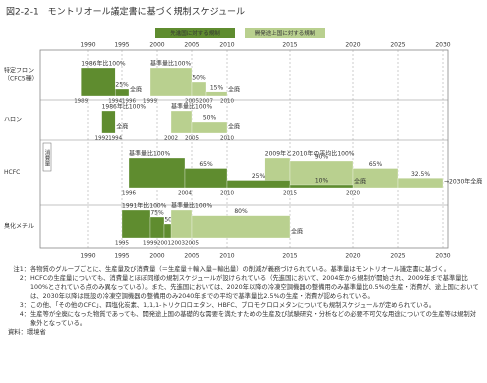 This screenshot has width=487, height=383. What do you see at coordinates (290, 194) in the screenshot?
I see `year-label: 2015` at bounding box center [290, 194].